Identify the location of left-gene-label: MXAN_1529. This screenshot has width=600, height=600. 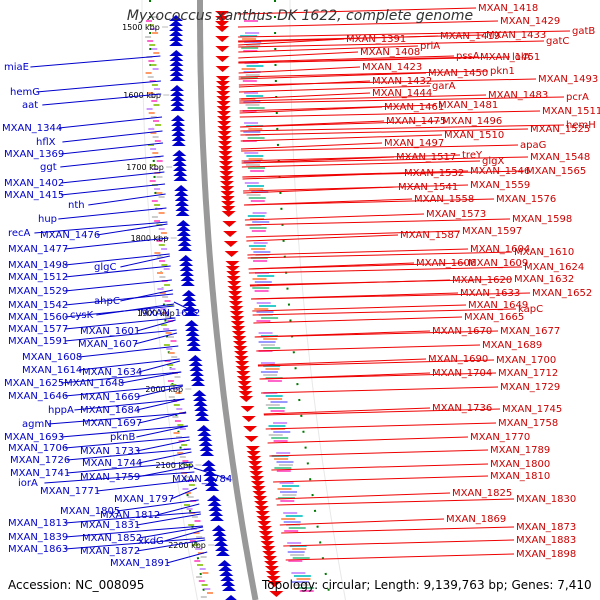
(38, 291).